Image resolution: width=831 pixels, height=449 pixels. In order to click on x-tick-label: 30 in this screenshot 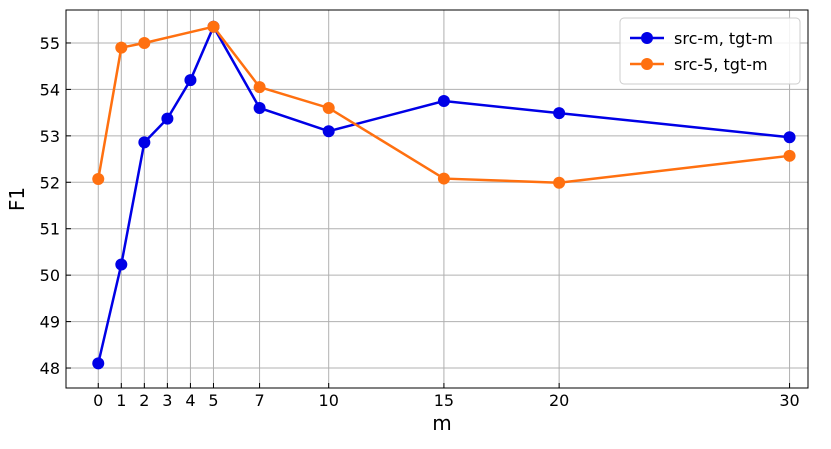, I will do `click(789, 400)`.